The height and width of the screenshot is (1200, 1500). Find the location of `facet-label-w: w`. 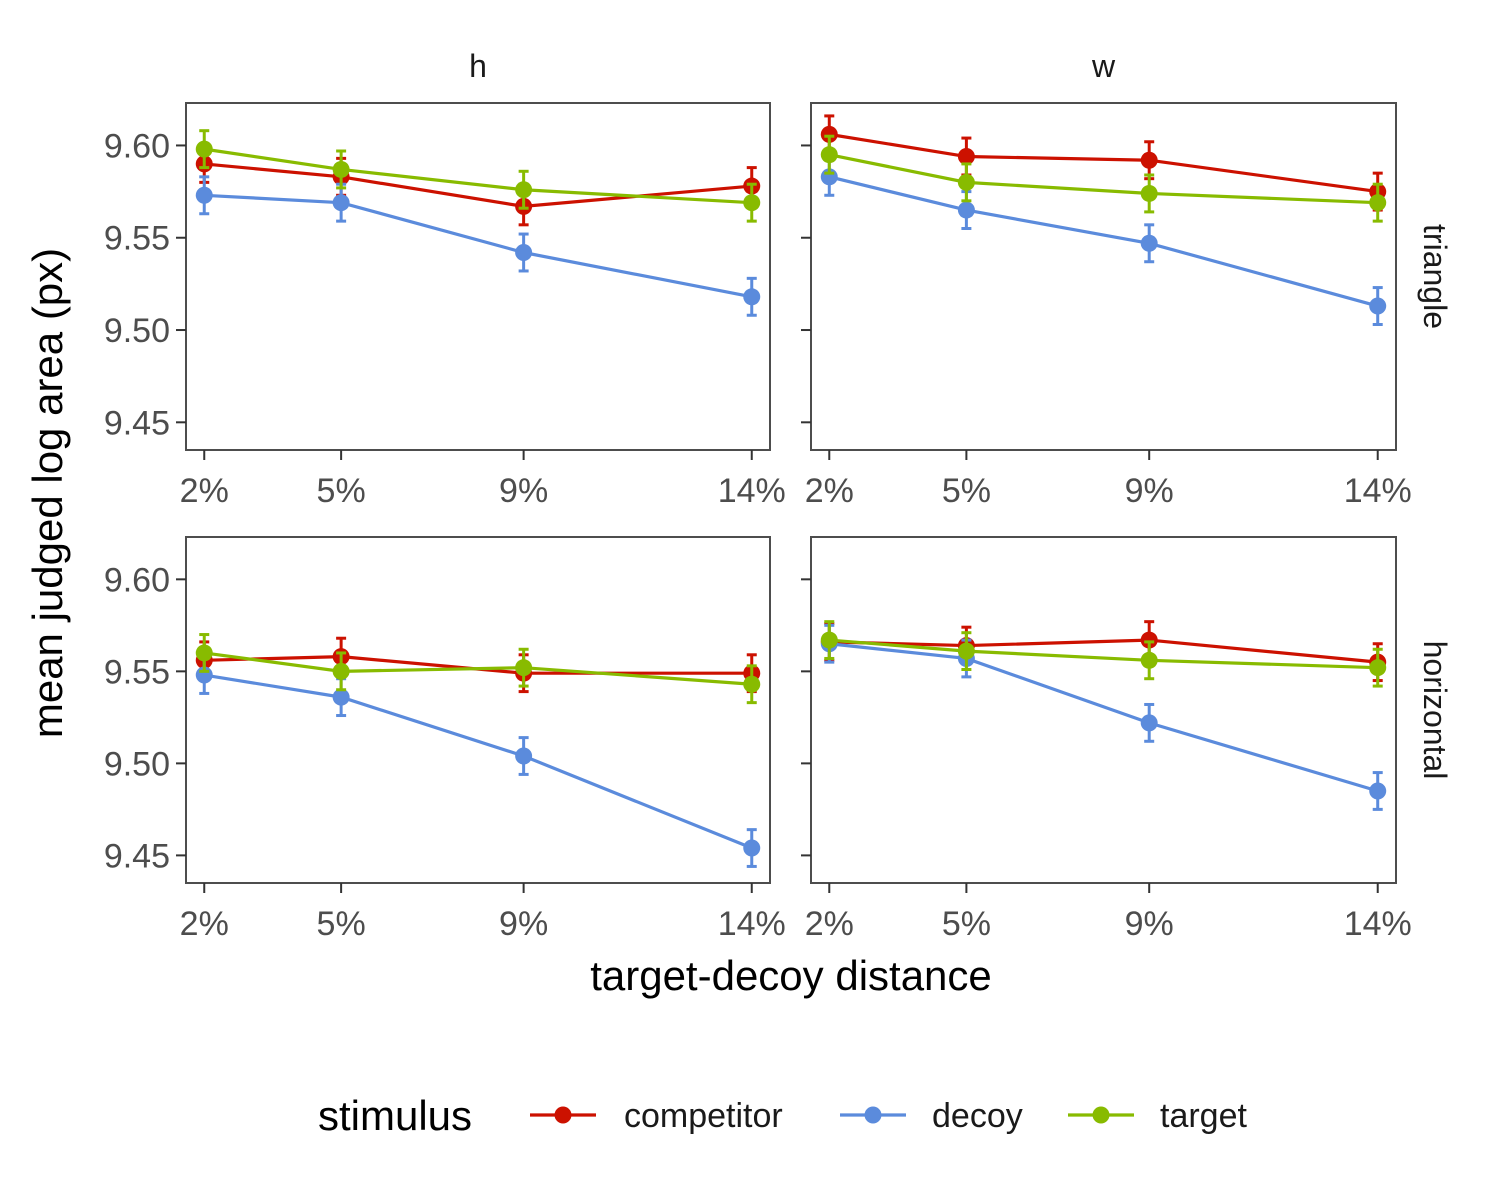

facet-label-w: w is located at coordinates (1103, 66).